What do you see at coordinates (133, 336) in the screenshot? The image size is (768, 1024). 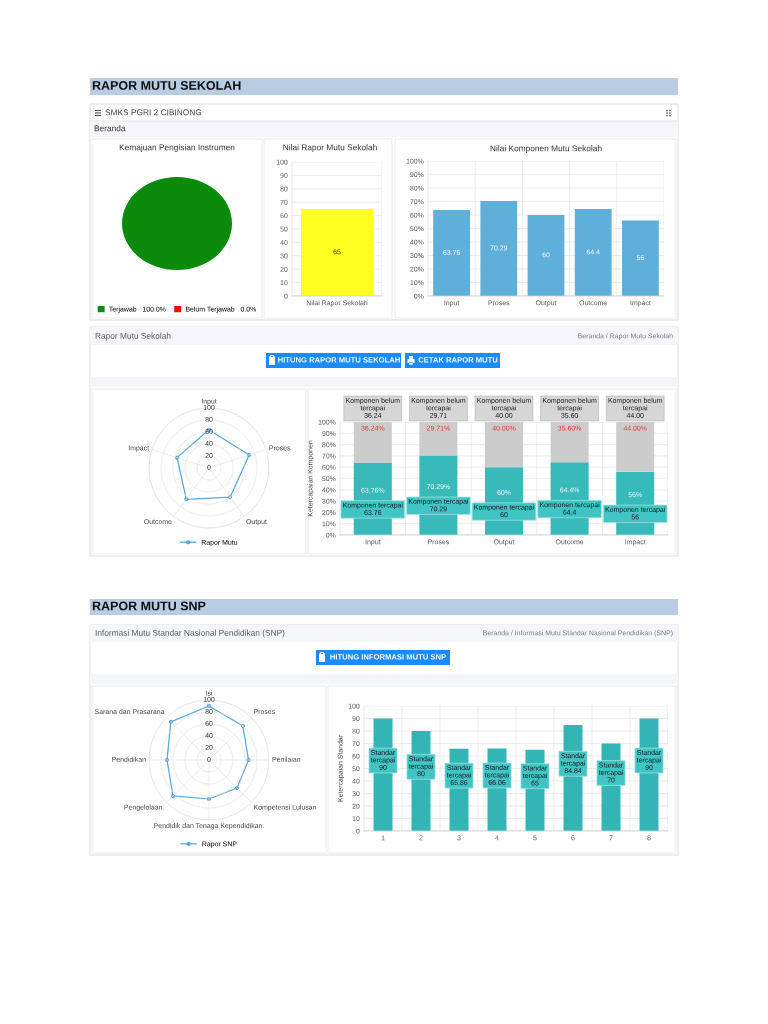 I see `text: Rapor Mutu Sekolah` at bounding box center [133, 336].